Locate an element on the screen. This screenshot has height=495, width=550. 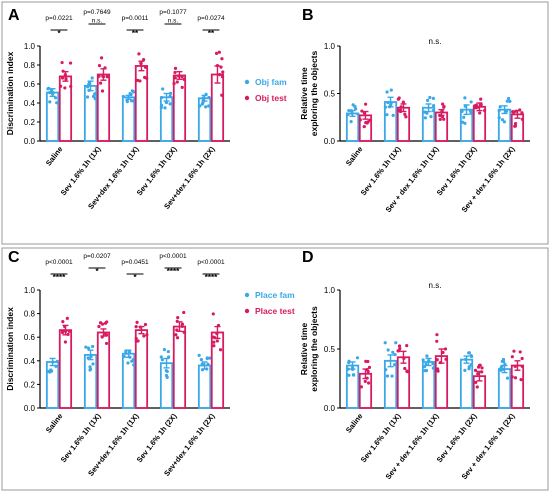
y-axis-label-line: Relative time is located at coordinates (304, 93).